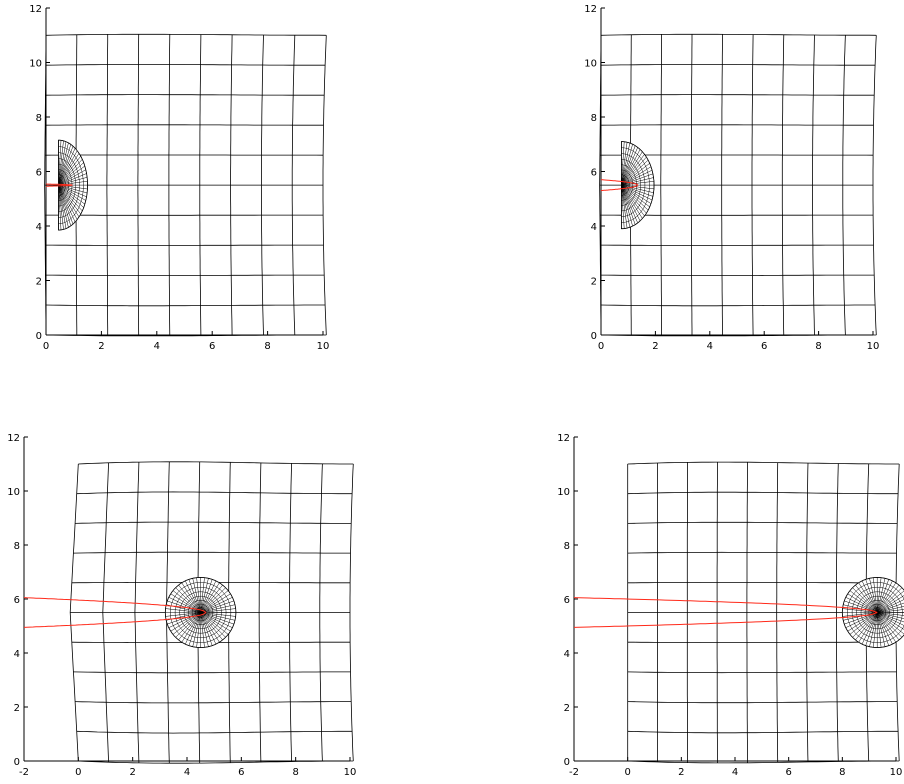 The height and width of the screenshot is (784, 904). I want to click on x-tick-label: 6, so click(212, 346).